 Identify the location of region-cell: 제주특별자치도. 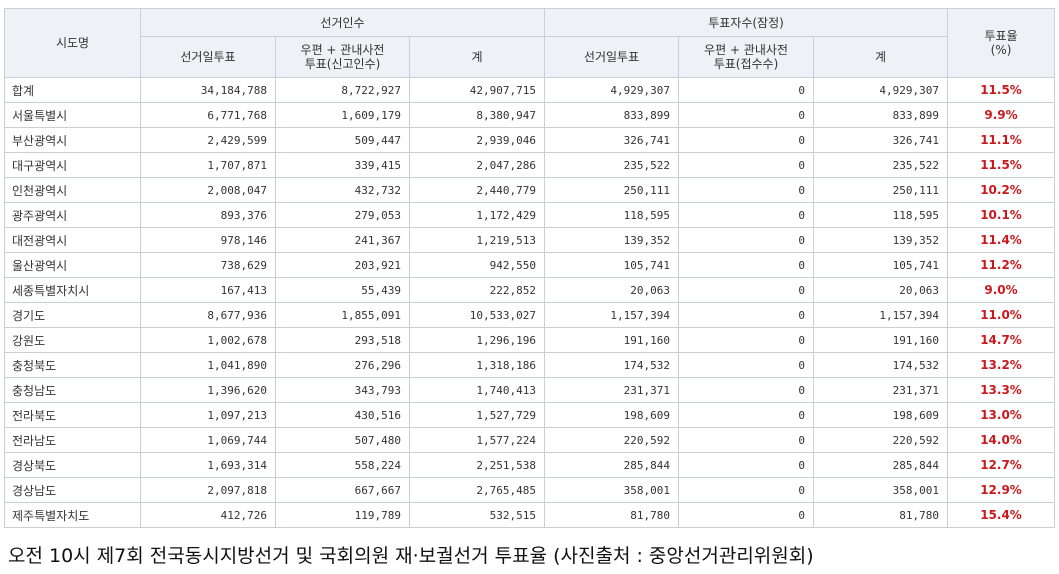
(72, 515).